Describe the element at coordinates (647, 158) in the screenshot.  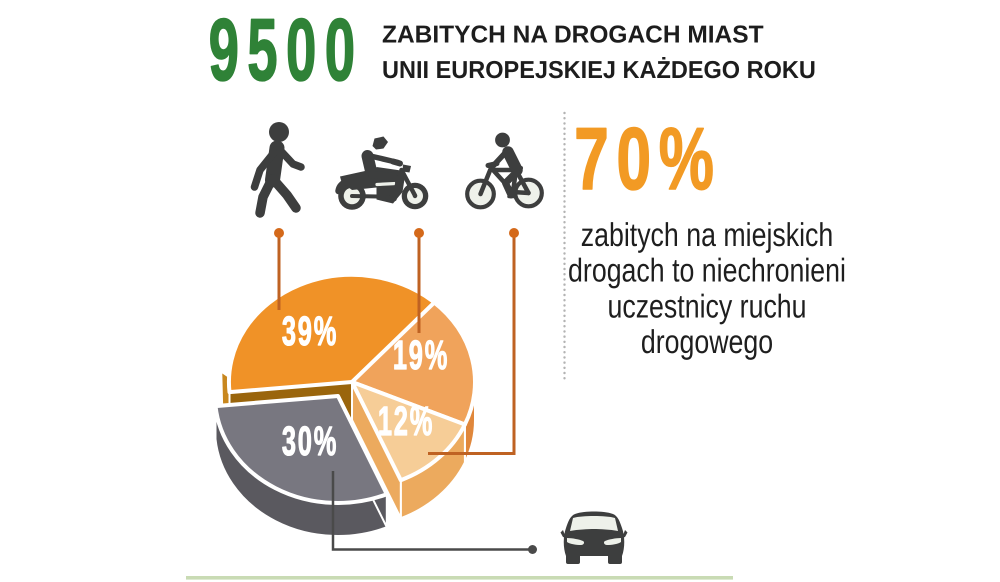
I see `svg-text: 70%` at that location.